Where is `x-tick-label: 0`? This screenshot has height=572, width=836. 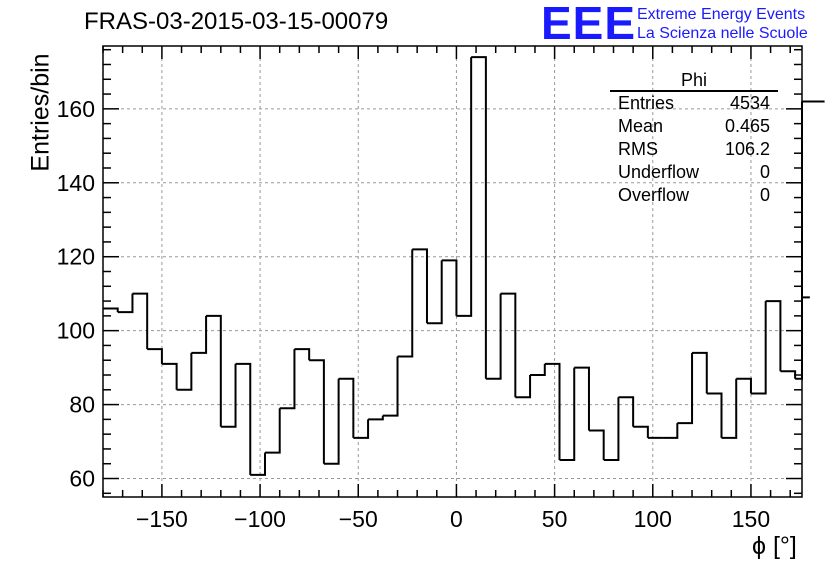
x-tick-label: 0 is located at coordinates (456, 519).